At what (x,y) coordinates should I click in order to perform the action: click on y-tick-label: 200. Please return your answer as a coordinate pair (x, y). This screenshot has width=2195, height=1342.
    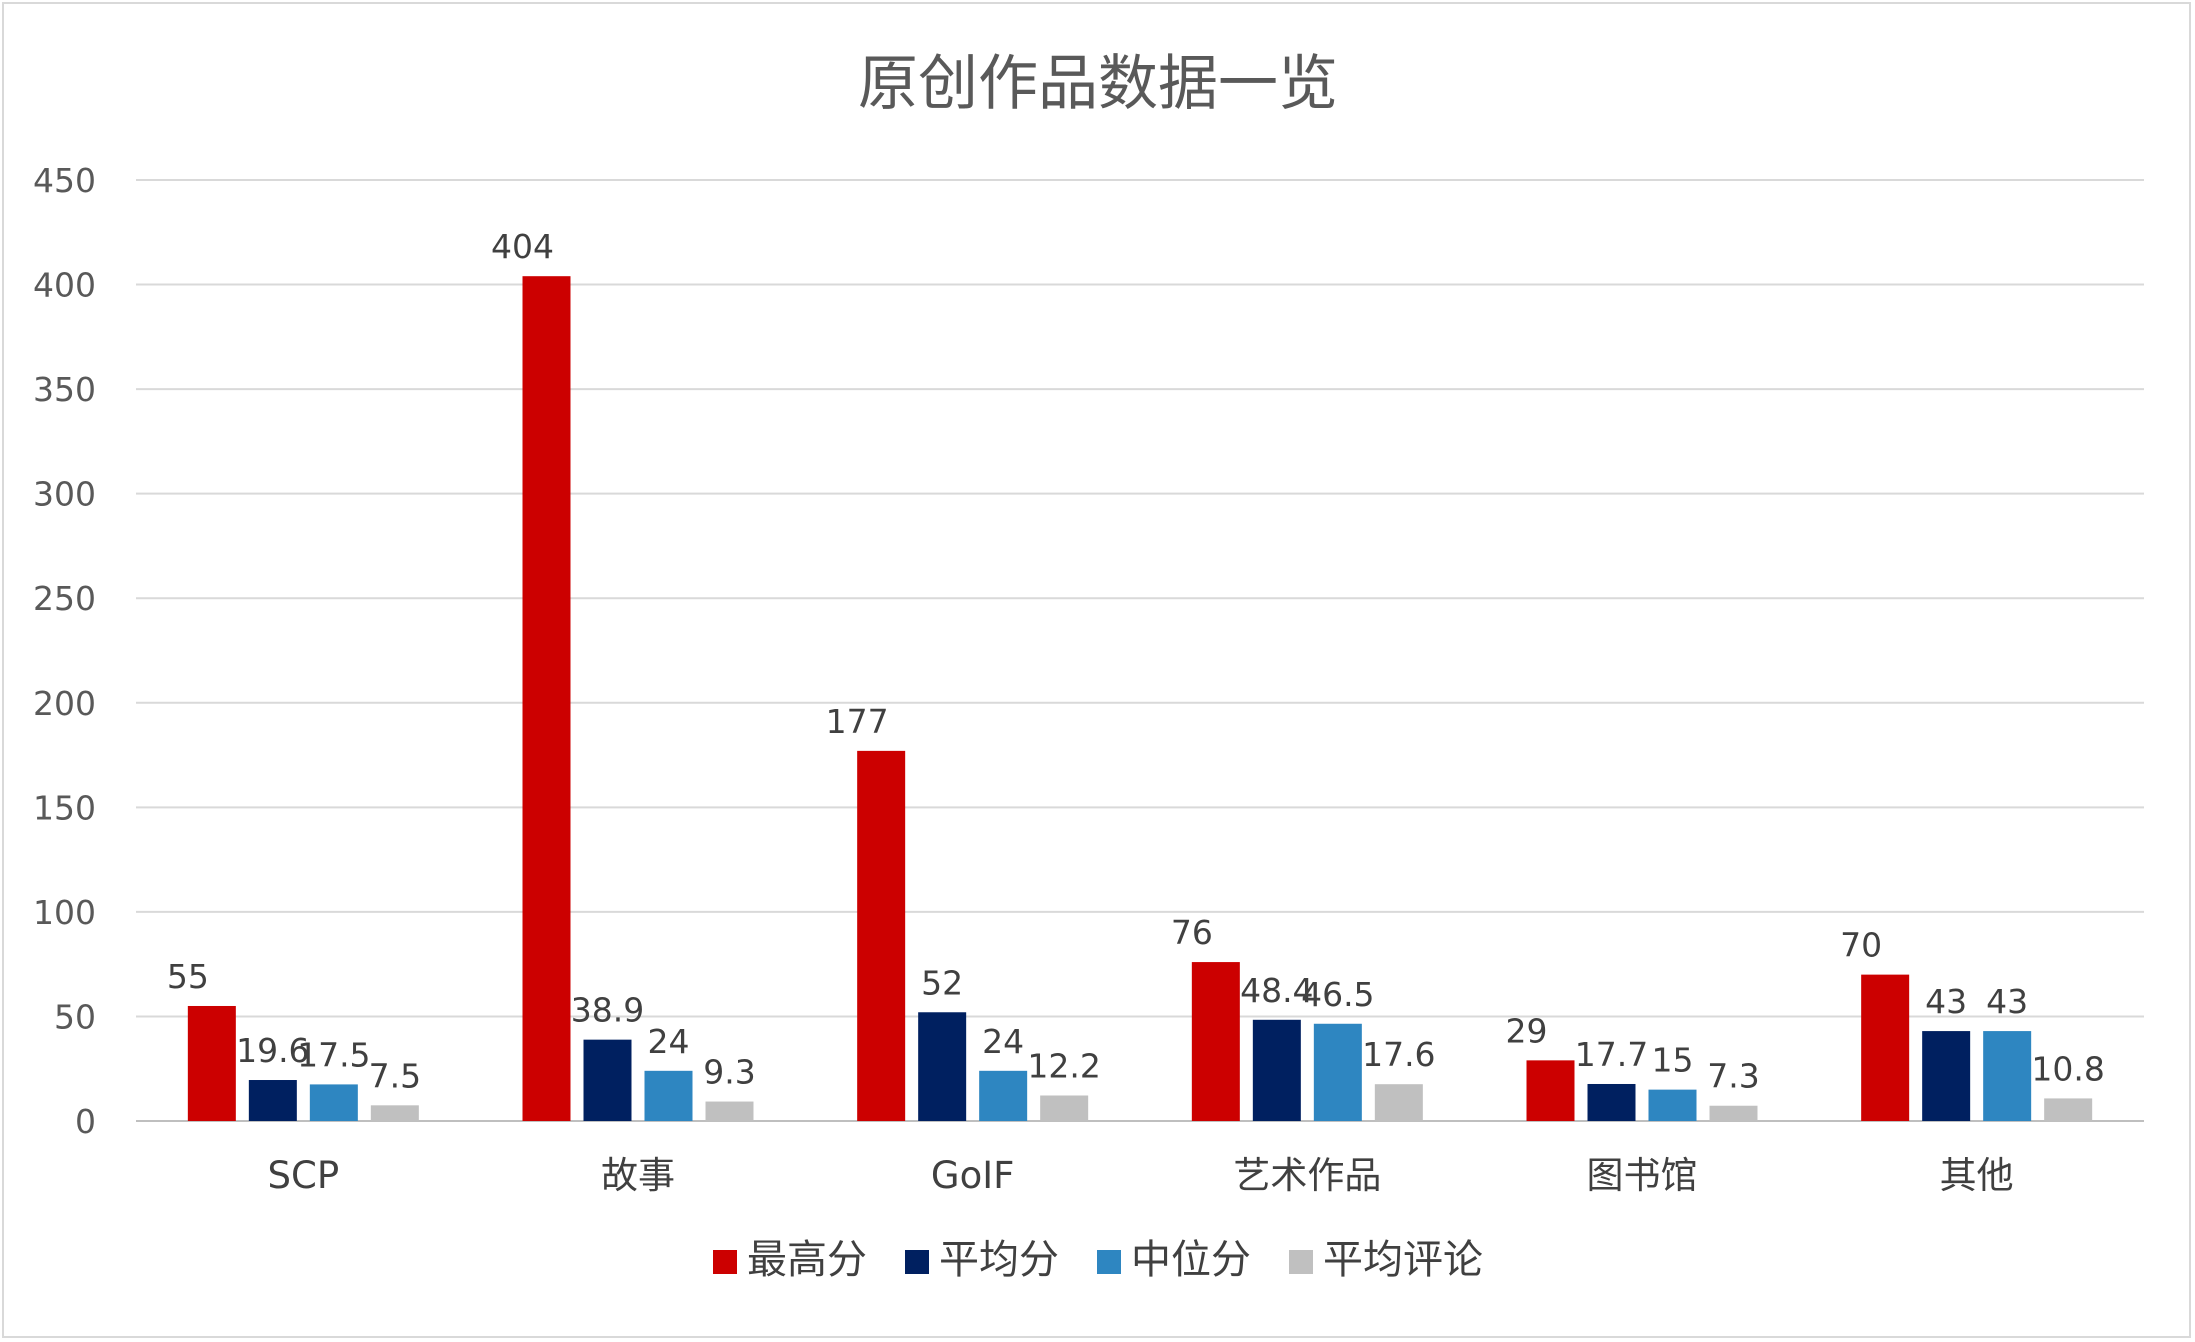
    Looking at the image, I should click on (64, 703).